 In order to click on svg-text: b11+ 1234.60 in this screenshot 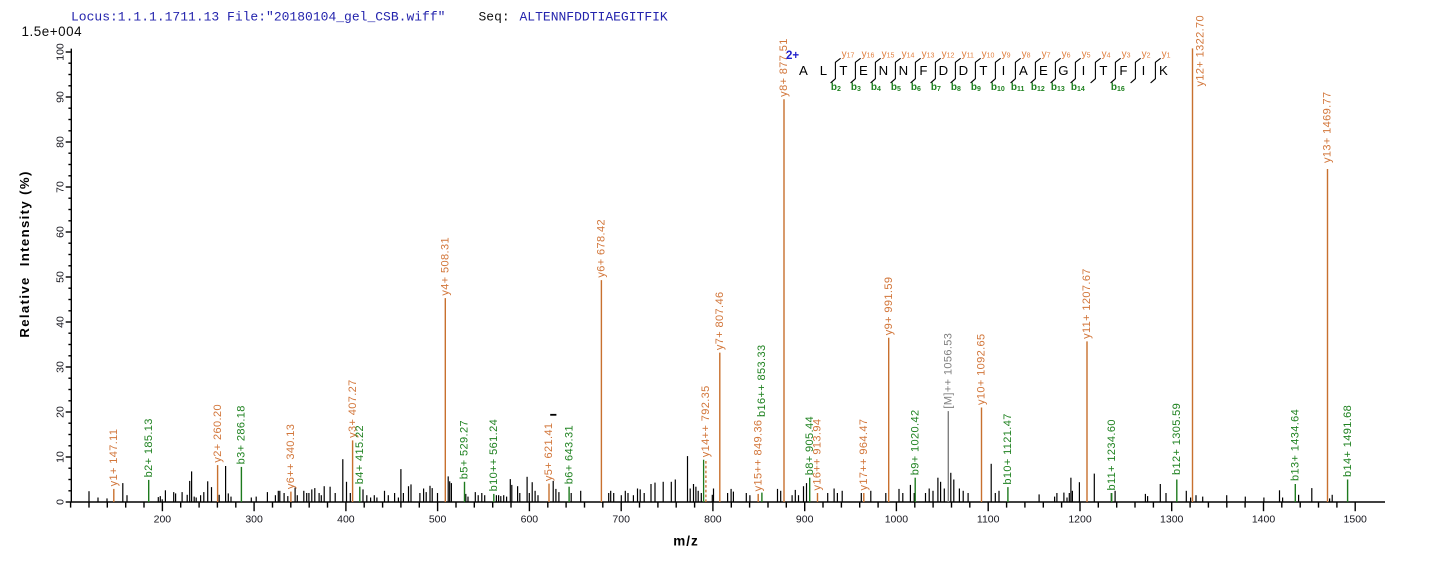, I will do `click(1112, 454)`.